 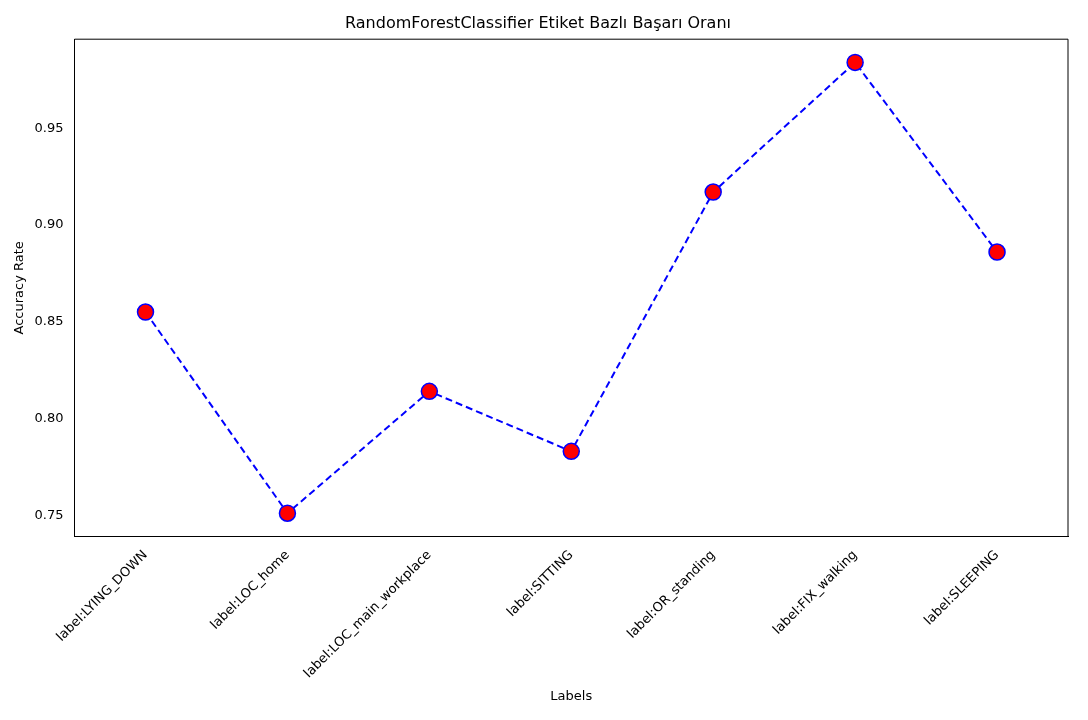 I want to click on y-tick-label: 0.95, so click(x=49, y=127).